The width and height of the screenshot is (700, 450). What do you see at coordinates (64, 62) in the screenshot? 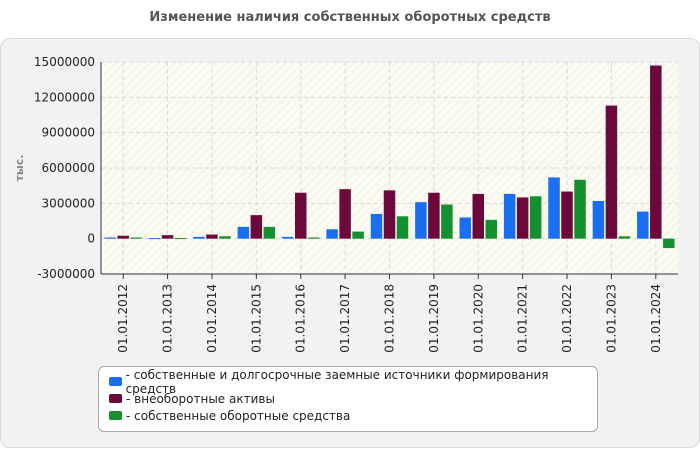
I see `y-tick-label: 15000000` at bounding box center [64, 62].